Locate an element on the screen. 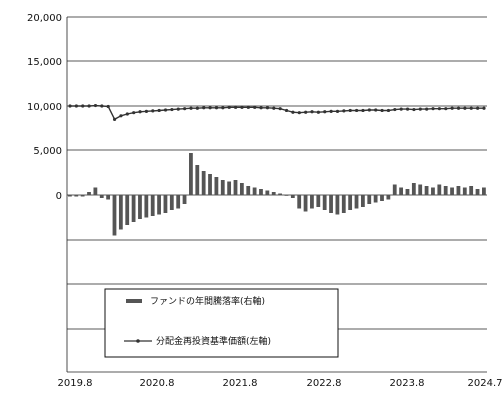 The height and width of the screenshot is (398, 504). x-tick-label: 2022.8 is located at coordinates (324, 383).